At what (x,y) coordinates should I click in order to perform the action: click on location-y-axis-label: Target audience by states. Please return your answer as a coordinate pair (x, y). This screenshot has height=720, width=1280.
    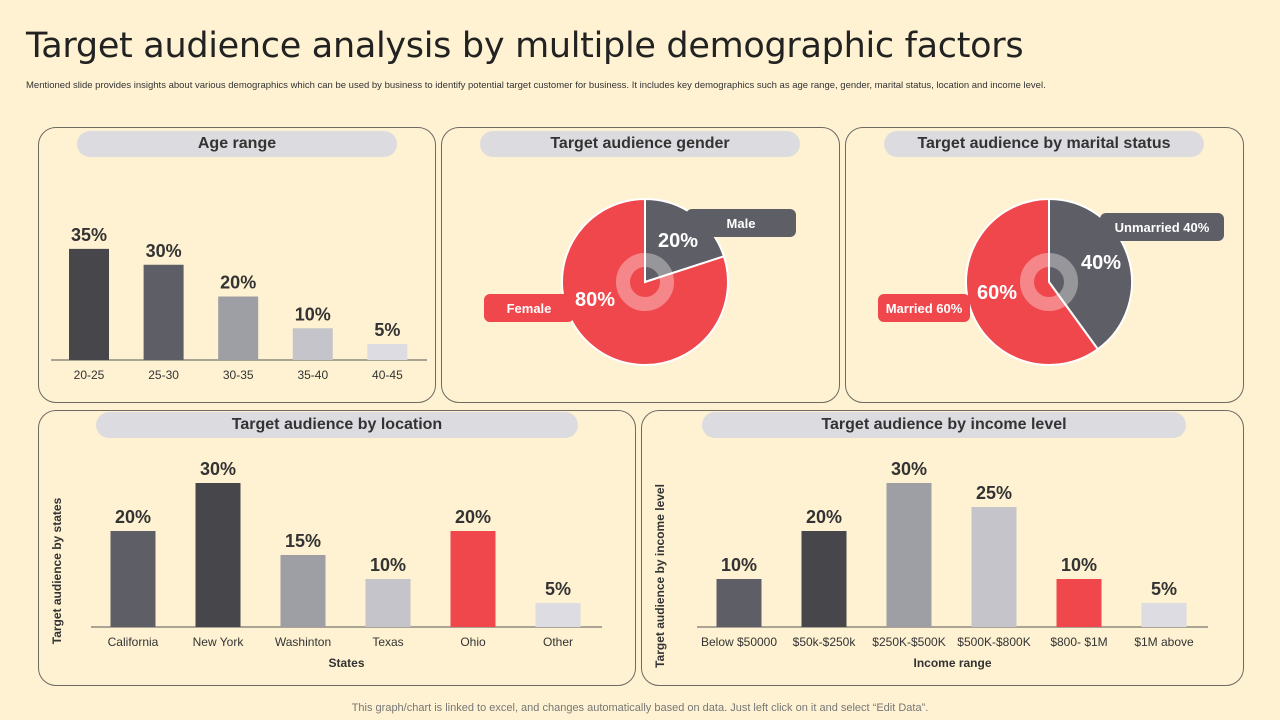
    Looking at the image, I should click on (57, 570).